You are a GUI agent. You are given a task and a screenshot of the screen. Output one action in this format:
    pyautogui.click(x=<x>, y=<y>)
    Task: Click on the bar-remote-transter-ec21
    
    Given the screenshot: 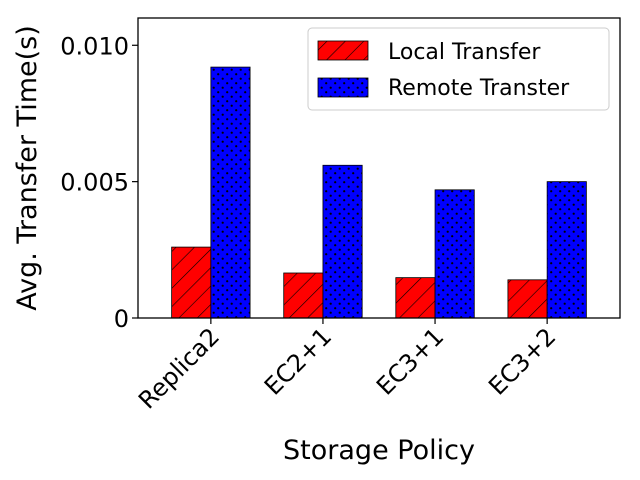 What is the action you would take?
    pyautogui.click(x=342, y=241)
    